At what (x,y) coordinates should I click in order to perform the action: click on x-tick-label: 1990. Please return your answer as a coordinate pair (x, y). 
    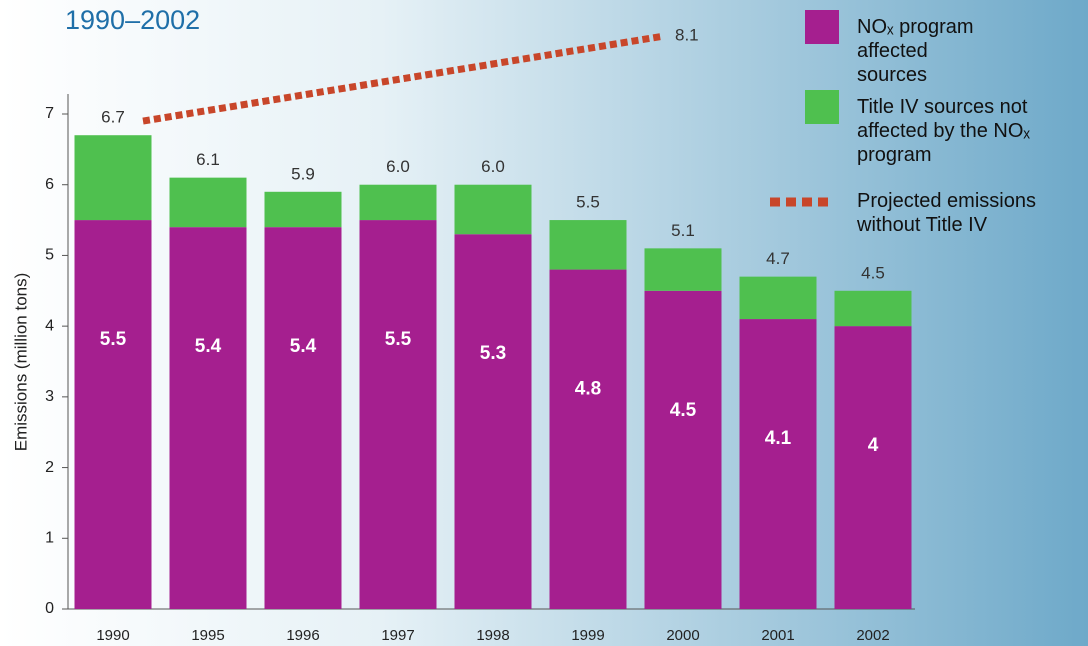
    Looking at the image, I should click on (112, 635).